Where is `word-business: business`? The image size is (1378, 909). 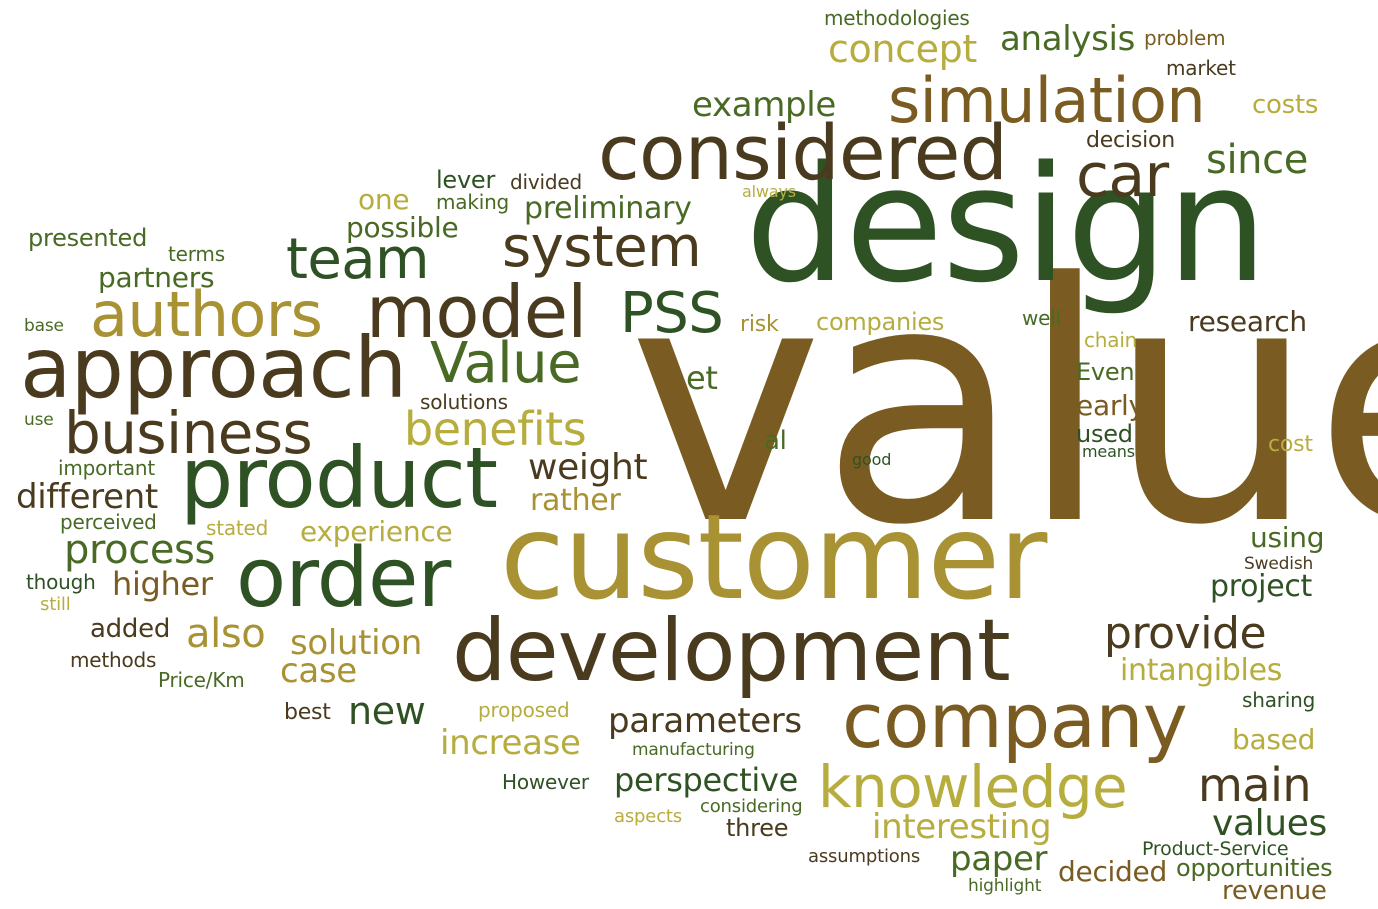
word-business: business is located at coordinates (188, 433).